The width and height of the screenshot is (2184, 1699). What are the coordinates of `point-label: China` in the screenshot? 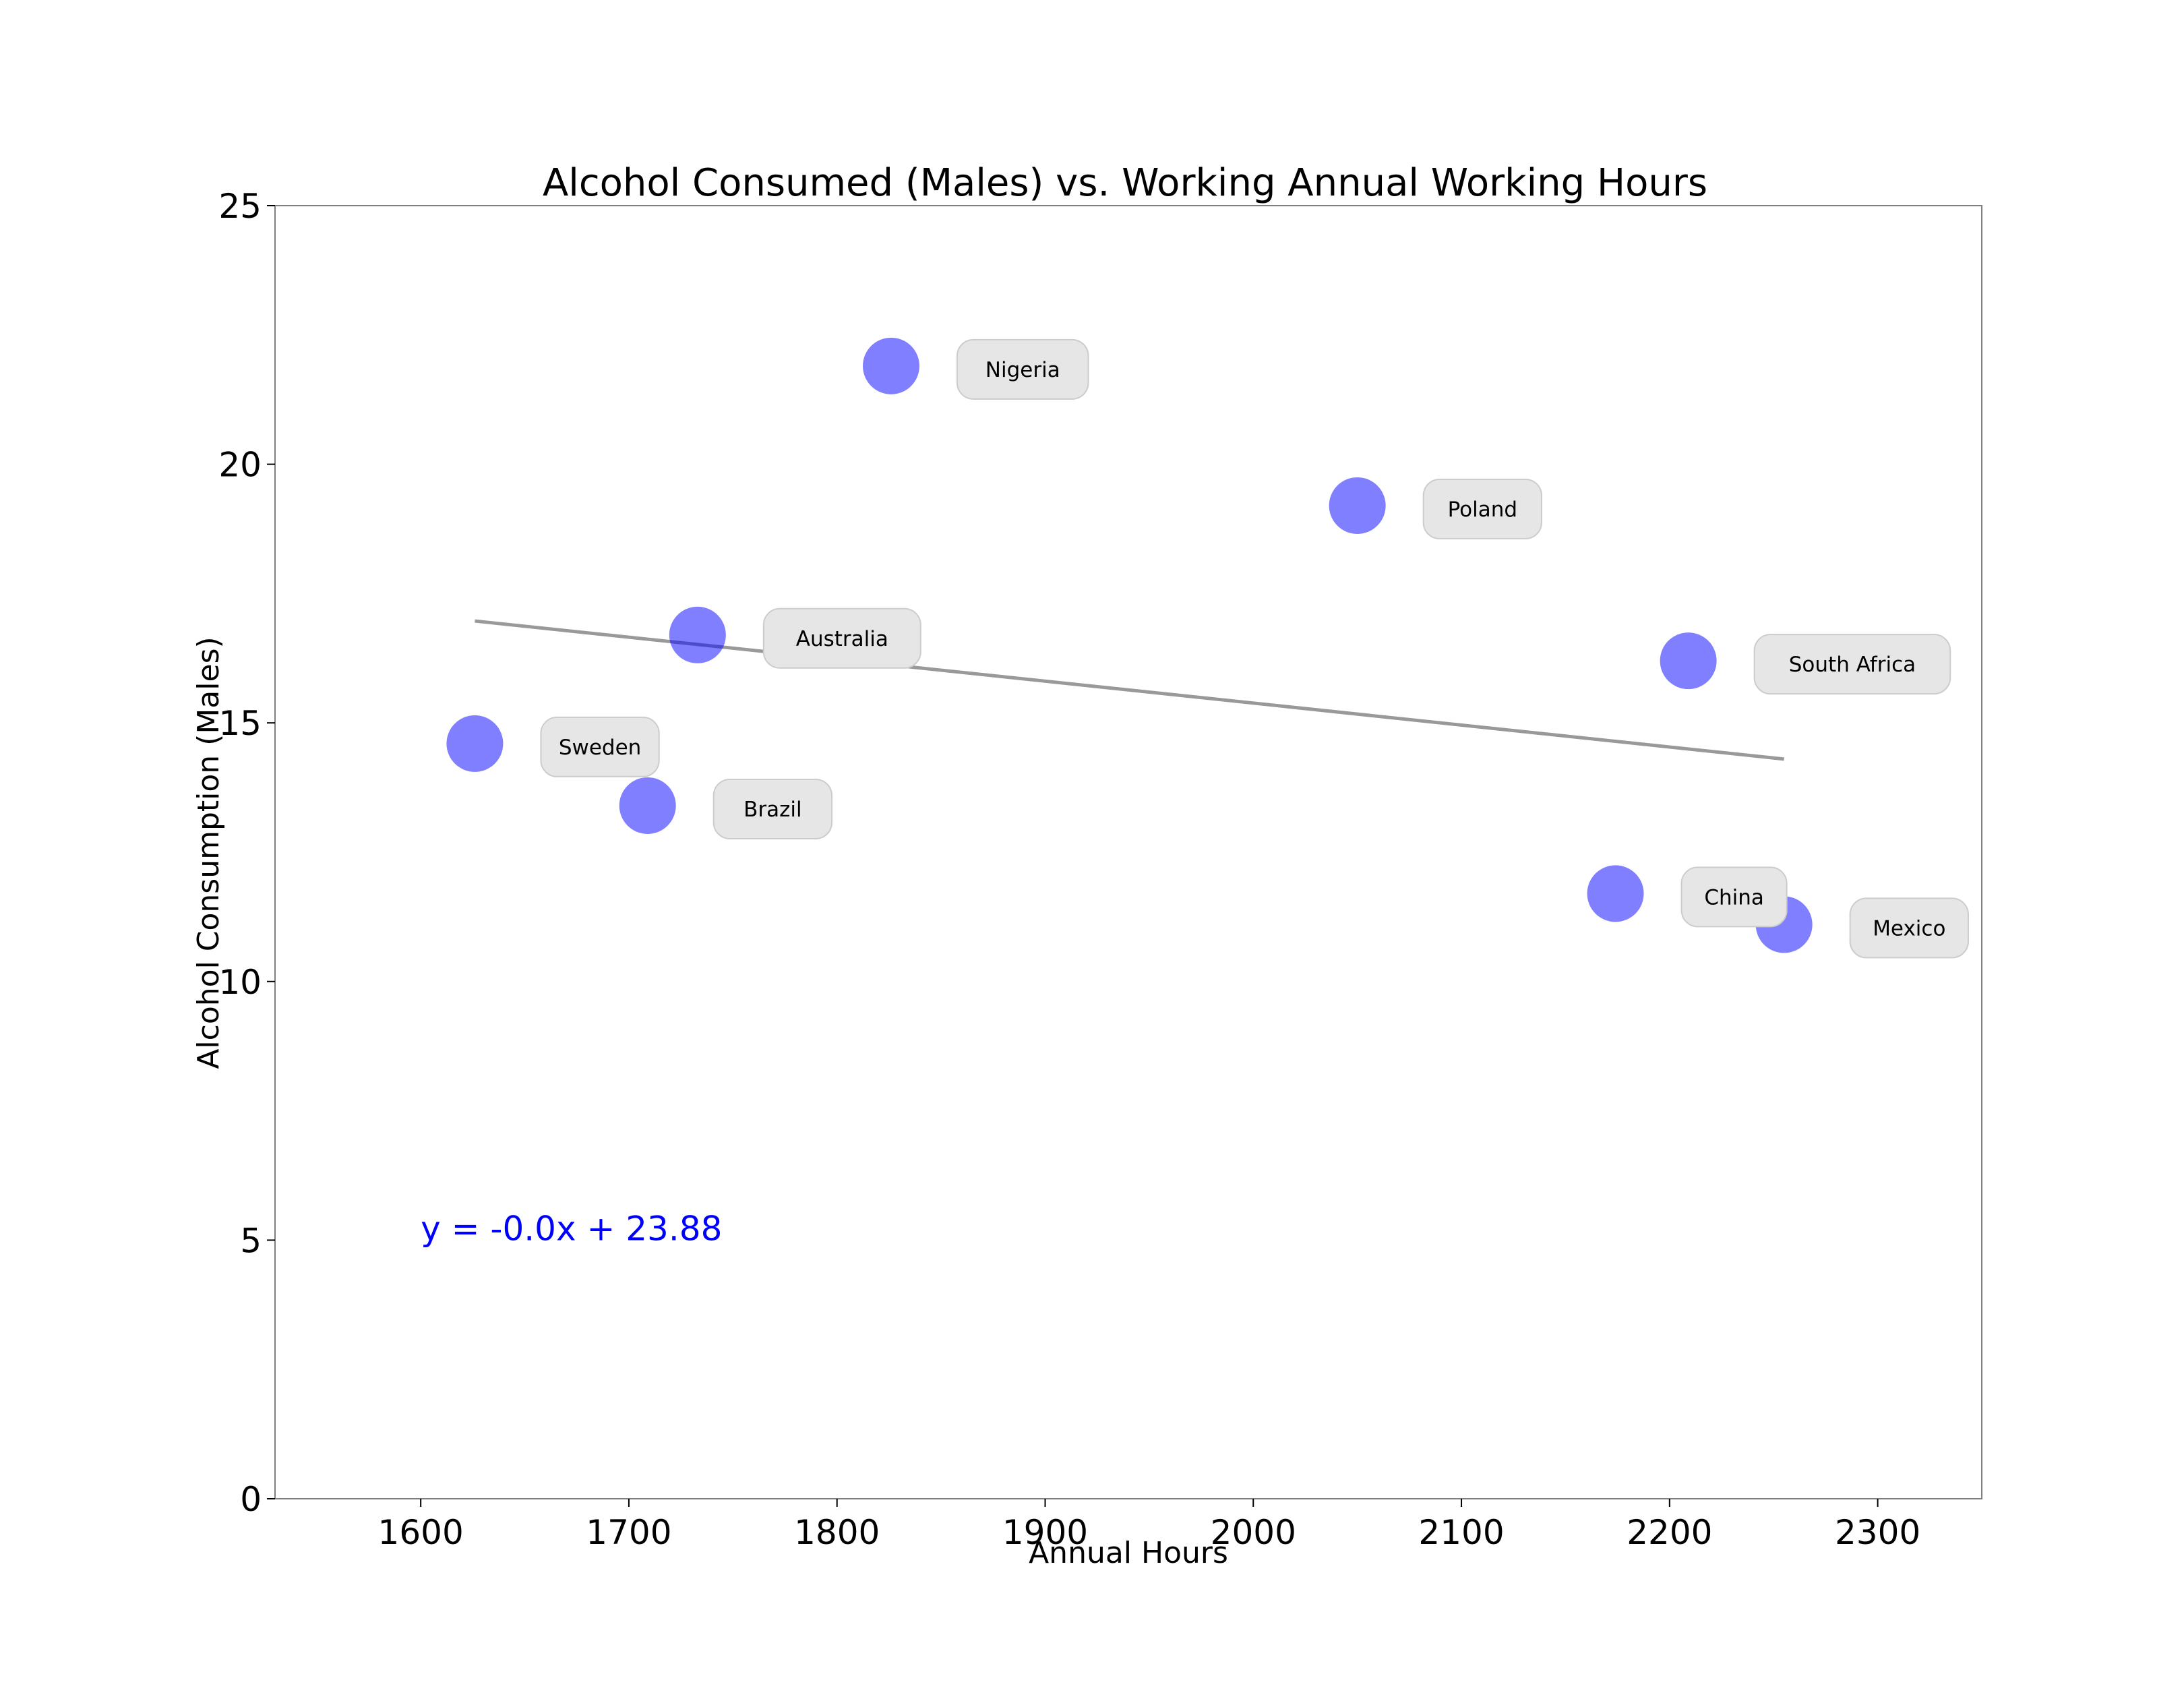 It's located at (1734, 897).